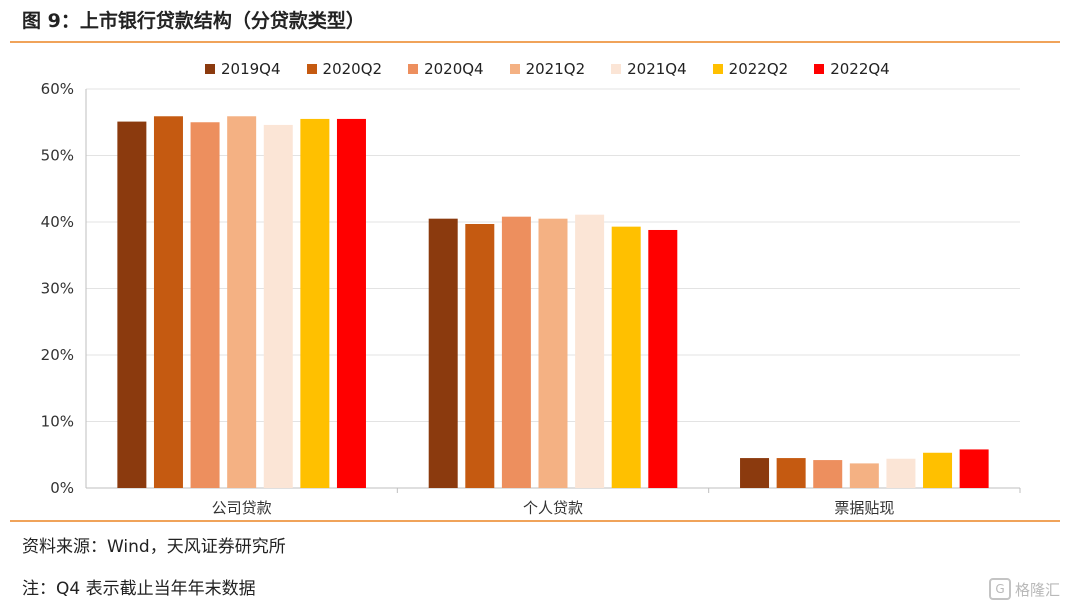  Describe the element at coordinates (352, 69) in the screenshot. I see `legend-label: 2020Q2` at that location.